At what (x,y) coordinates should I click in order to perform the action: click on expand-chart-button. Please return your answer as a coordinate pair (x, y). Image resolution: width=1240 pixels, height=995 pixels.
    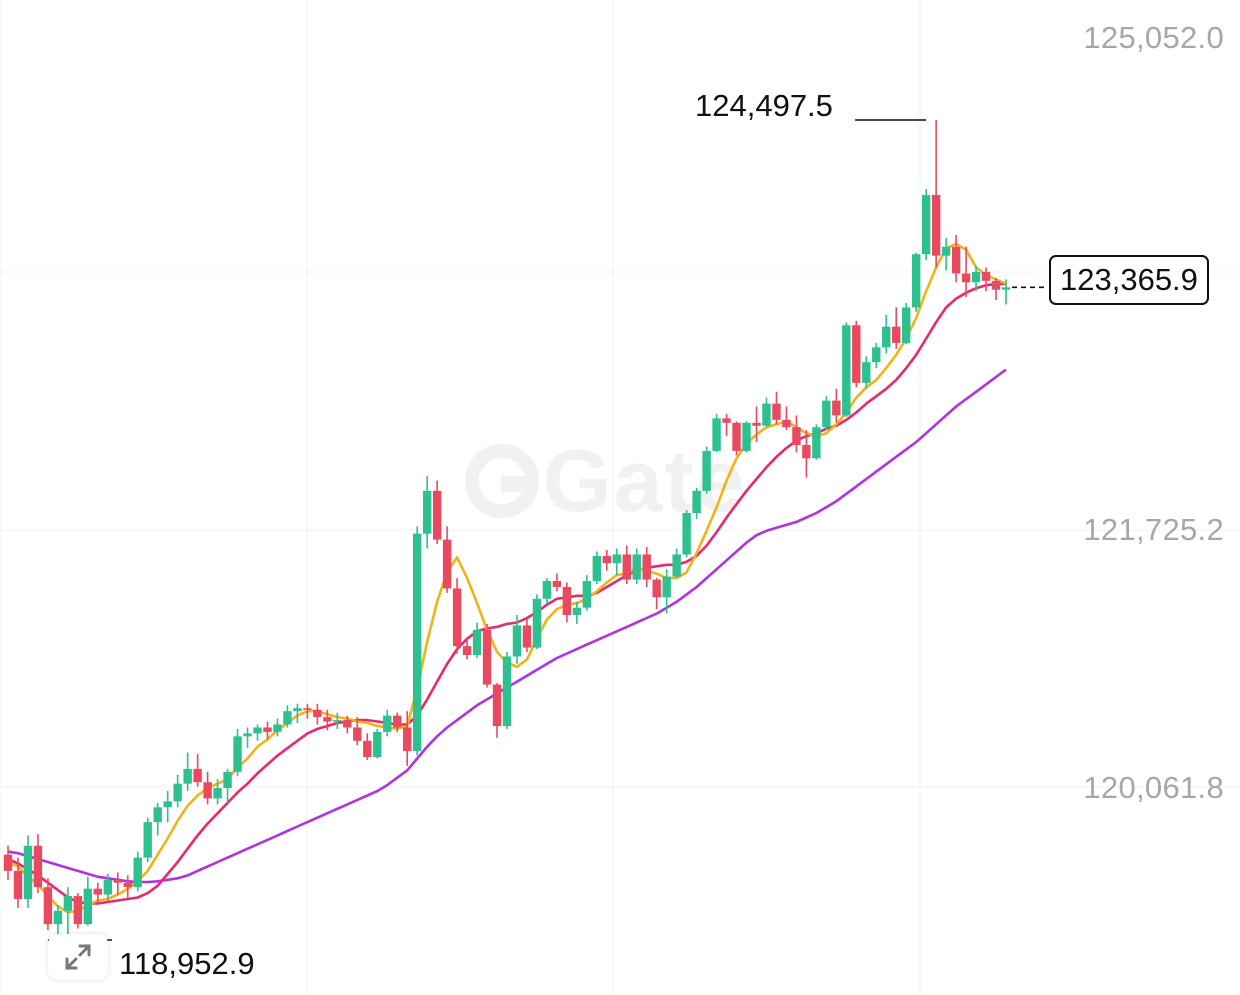
    Looking at the image, I should click on (78, 957).